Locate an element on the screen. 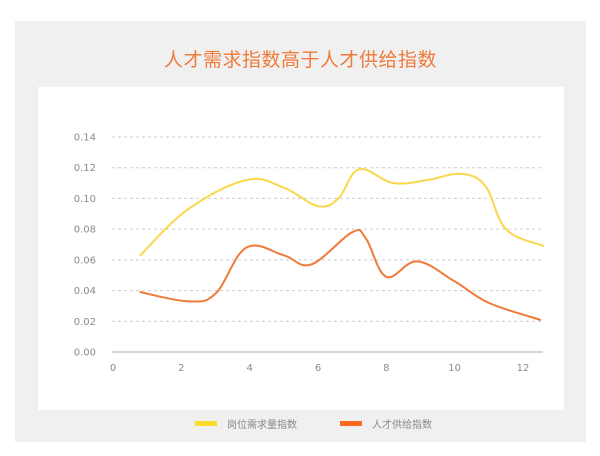  y-tick-label: 0.14 is located at coordinates (85, 138).